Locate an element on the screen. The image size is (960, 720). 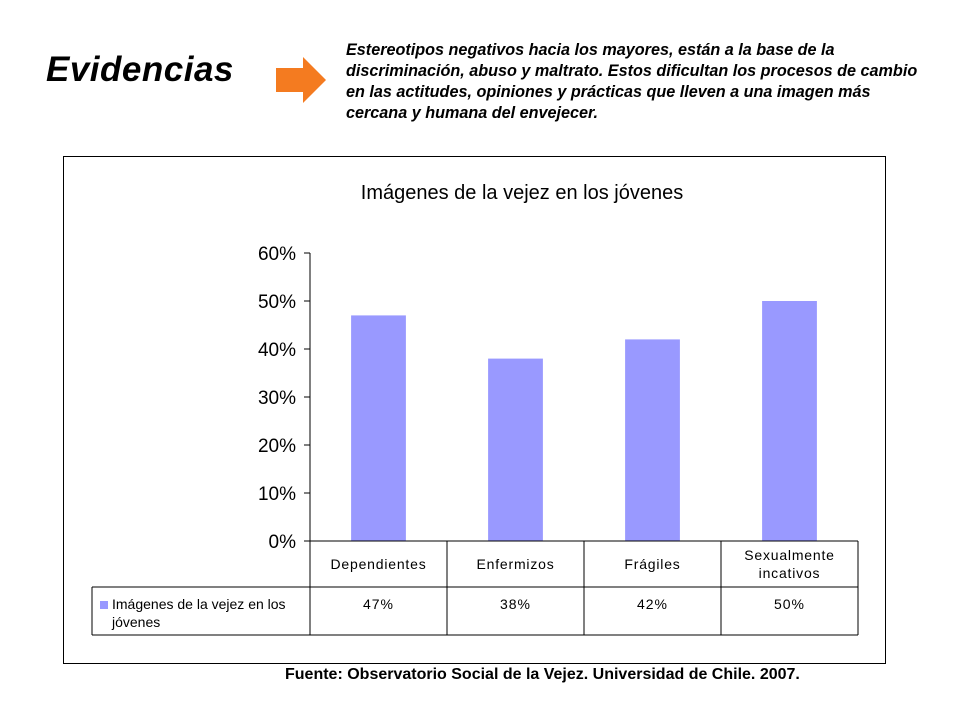
slide-title: Evidencias is located at coordinates (140, 69).